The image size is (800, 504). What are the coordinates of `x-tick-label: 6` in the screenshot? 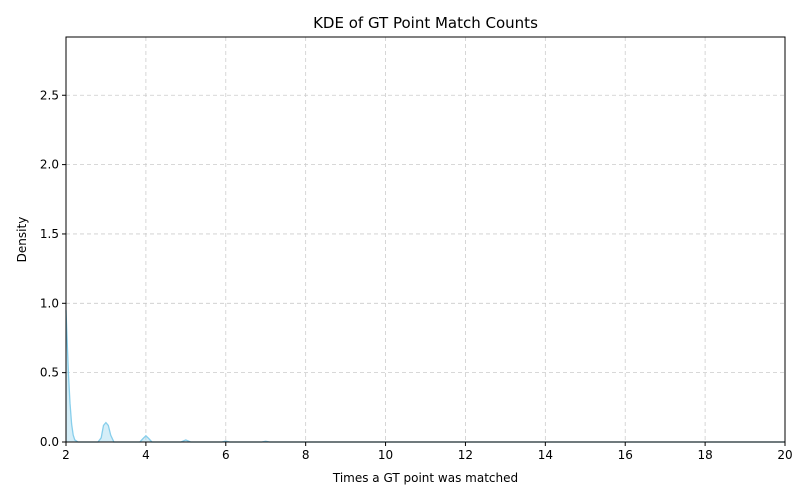 It's located at (226, 455).